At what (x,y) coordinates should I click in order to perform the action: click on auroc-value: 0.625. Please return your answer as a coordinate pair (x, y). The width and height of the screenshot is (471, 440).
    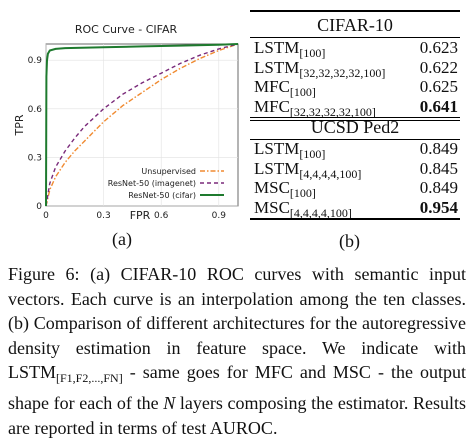
    Looking at the image, I should click on (438, 86).